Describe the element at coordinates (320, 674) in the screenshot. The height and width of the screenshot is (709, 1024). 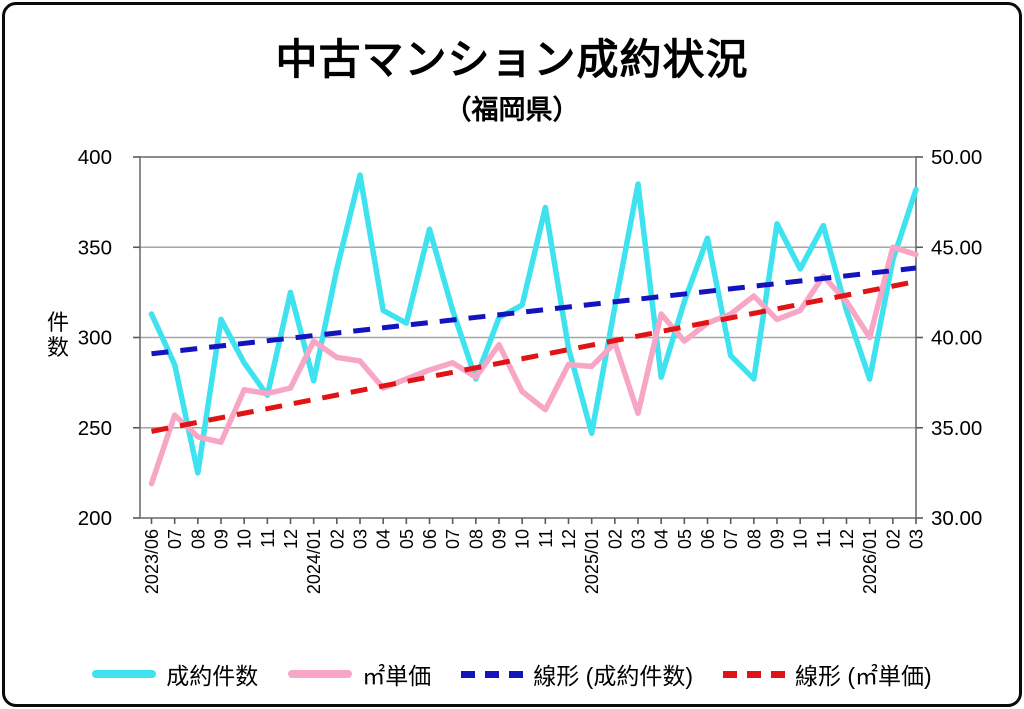
I see `unit-price-line-swatch` at that location.